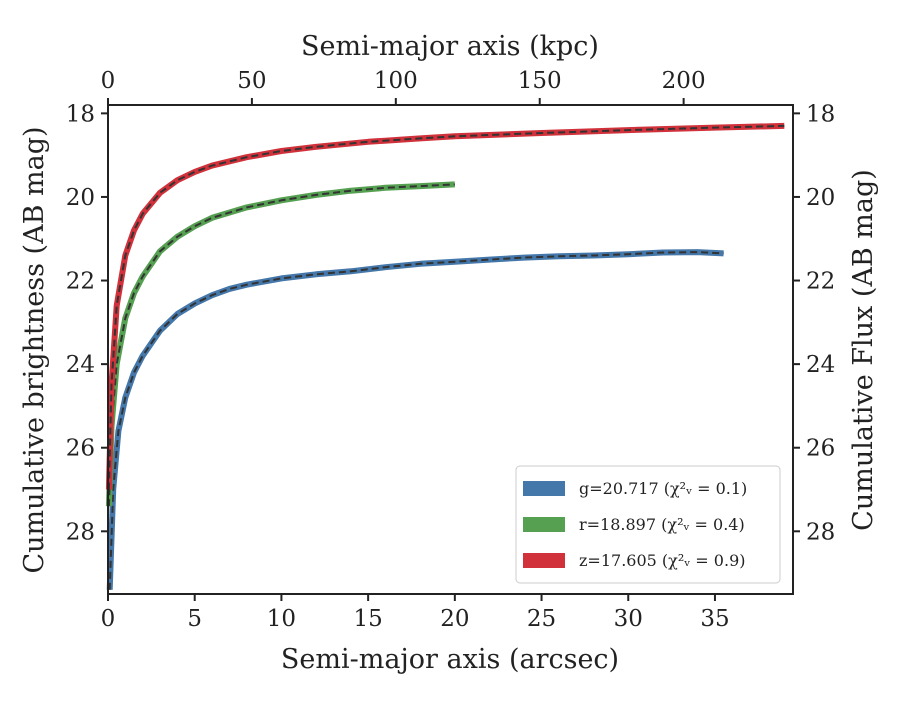  I want to click on x-axis-title: Semi-major axis (arcsec), so click(450, 659).